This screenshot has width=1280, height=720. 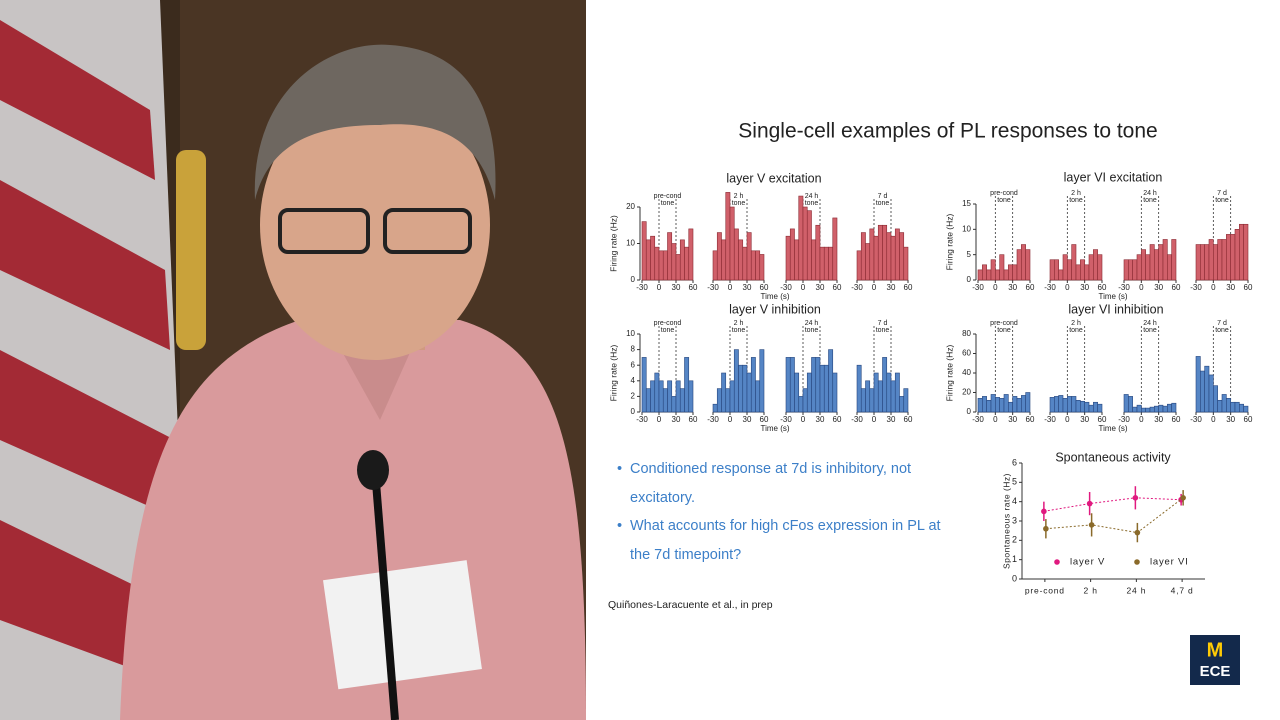 What do you see at coordinates (1014, 520) in the screenshot?
I see `y-tick-label: 3` at bounding box center [1014, 520].